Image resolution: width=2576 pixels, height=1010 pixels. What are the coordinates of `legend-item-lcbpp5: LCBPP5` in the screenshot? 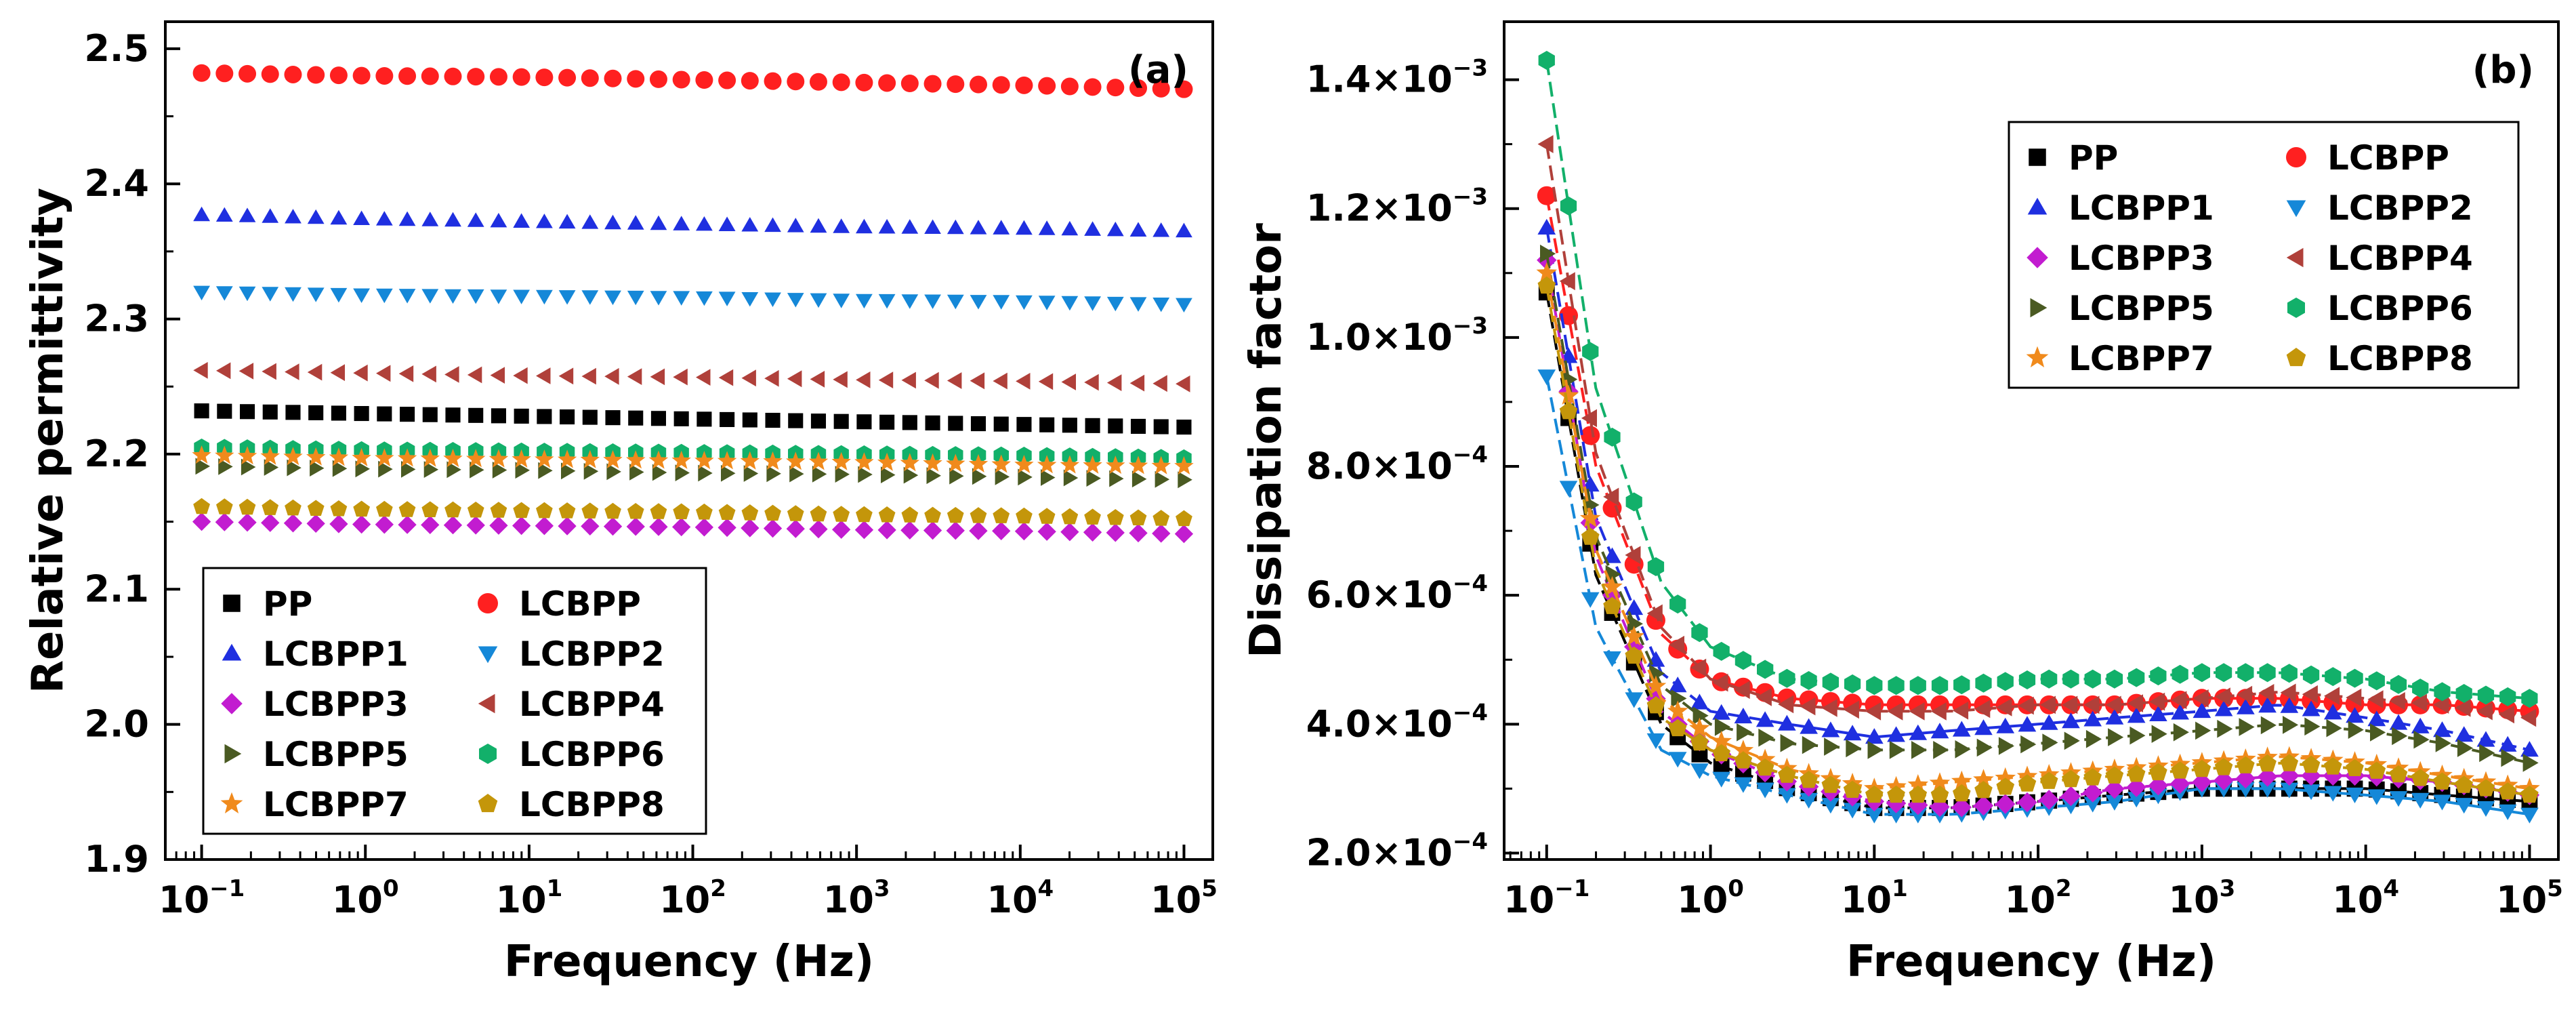 It's located at (316, 755).